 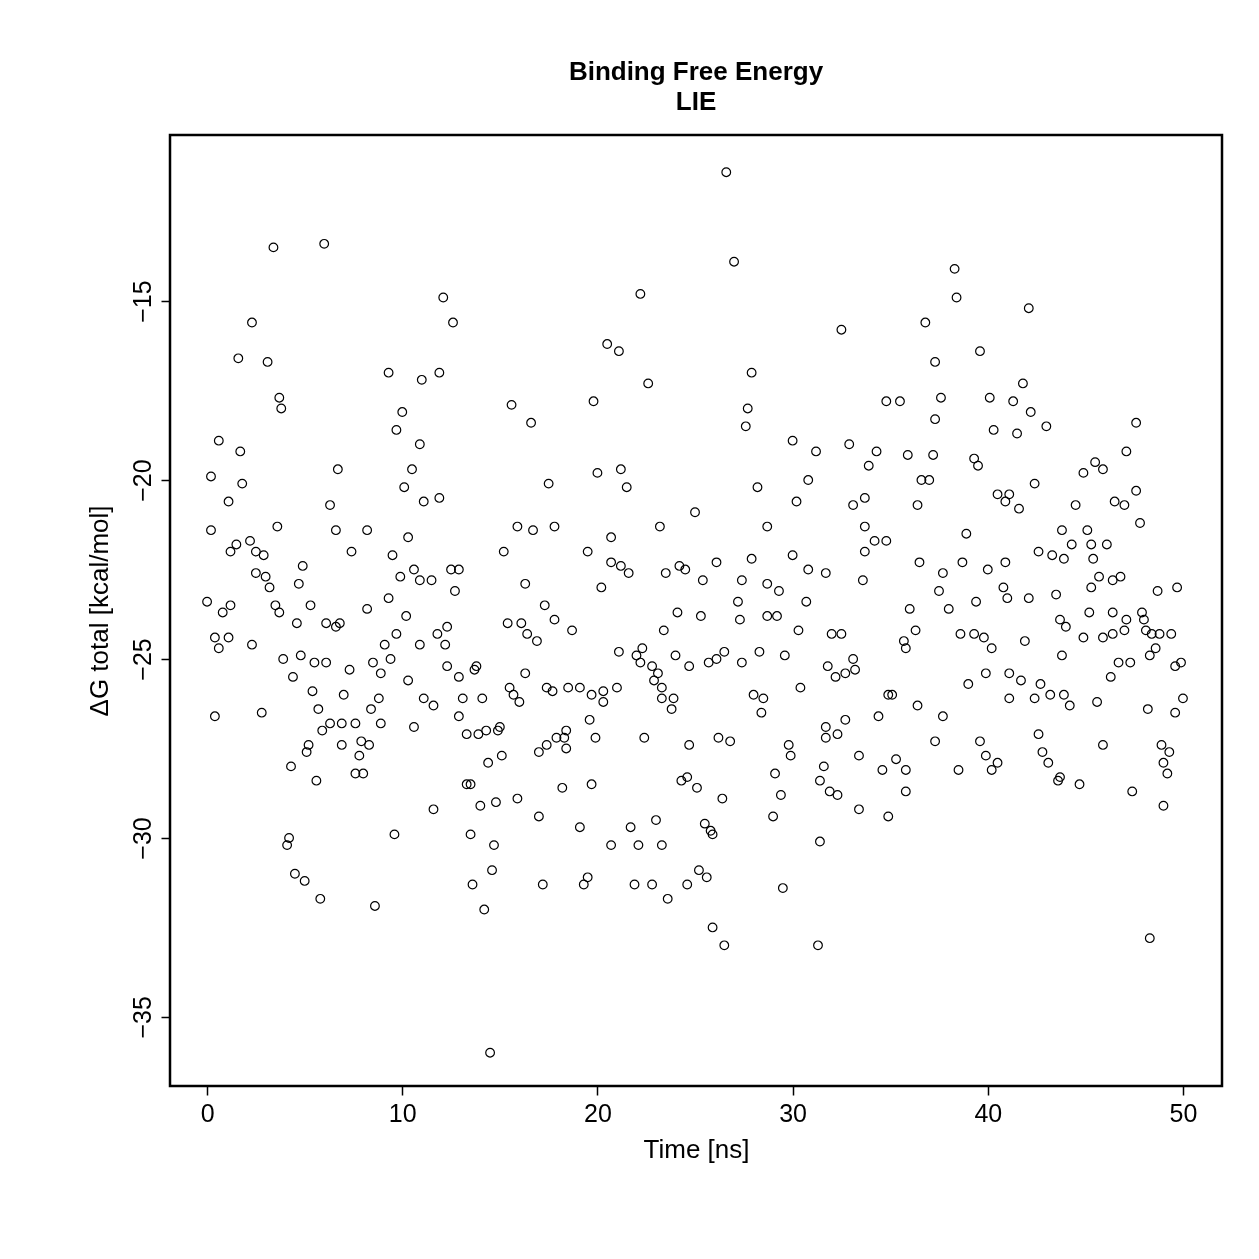 What do you see at coordinates (696, 71) in the screenshot?
I see `chart-title: Binding Free Energy` at bounding box center [696, 71].